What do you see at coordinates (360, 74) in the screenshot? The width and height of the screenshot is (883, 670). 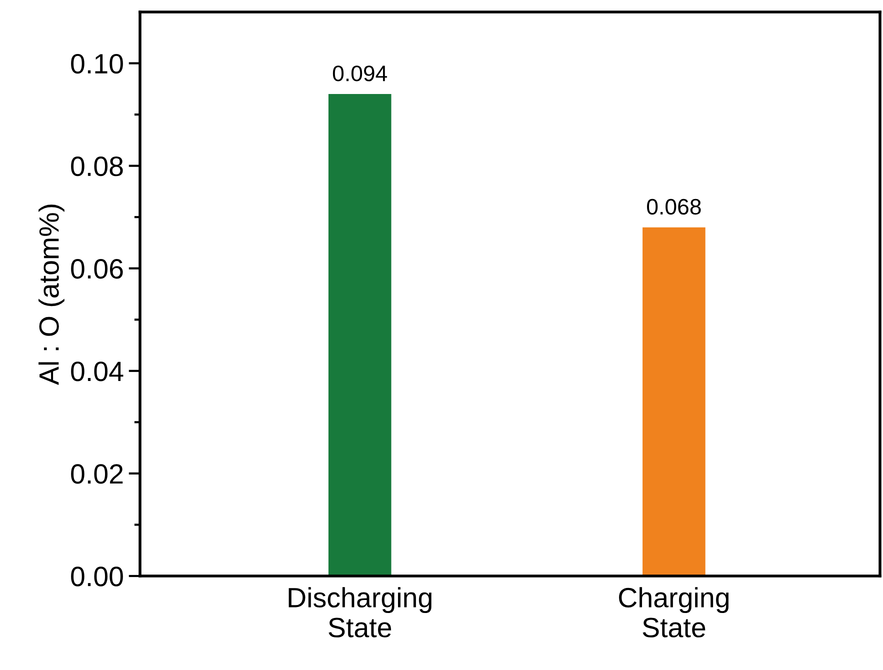 I see `data-label: 0.094` at bounding box center [360, 74].